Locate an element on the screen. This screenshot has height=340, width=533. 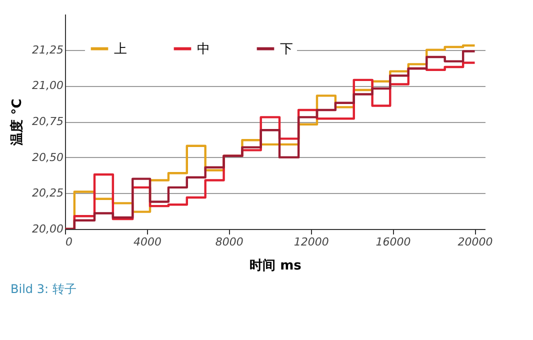
x-tick-label: 12000 is located at coordinates (311, 242).